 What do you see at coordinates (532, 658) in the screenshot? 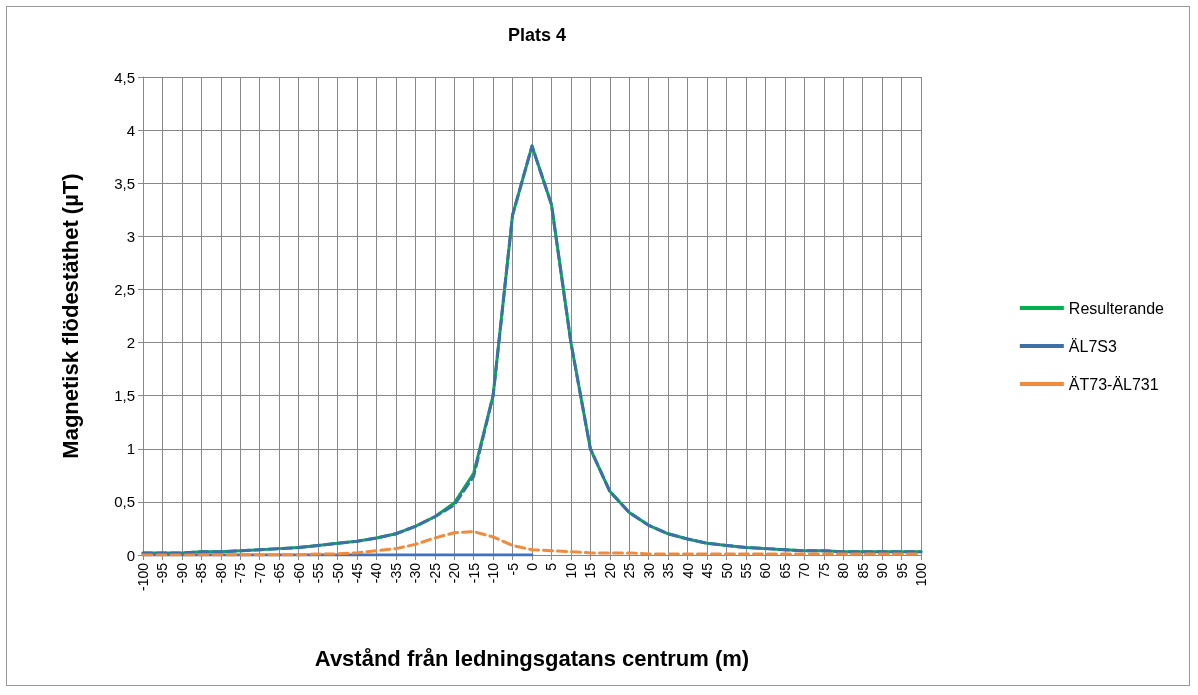
I see `x-axis-title: Avstånd från ledningsgatans centrum (m)` at bounding box center [532, 658].